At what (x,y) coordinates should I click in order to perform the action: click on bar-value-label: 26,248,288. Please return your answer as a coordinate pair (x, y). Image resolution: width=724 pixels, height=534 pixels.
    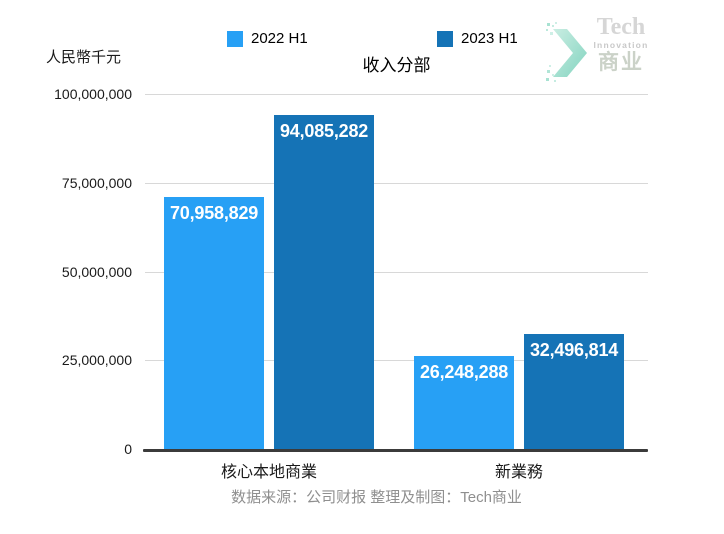
    Looking at the image, I should click on (464, 372).